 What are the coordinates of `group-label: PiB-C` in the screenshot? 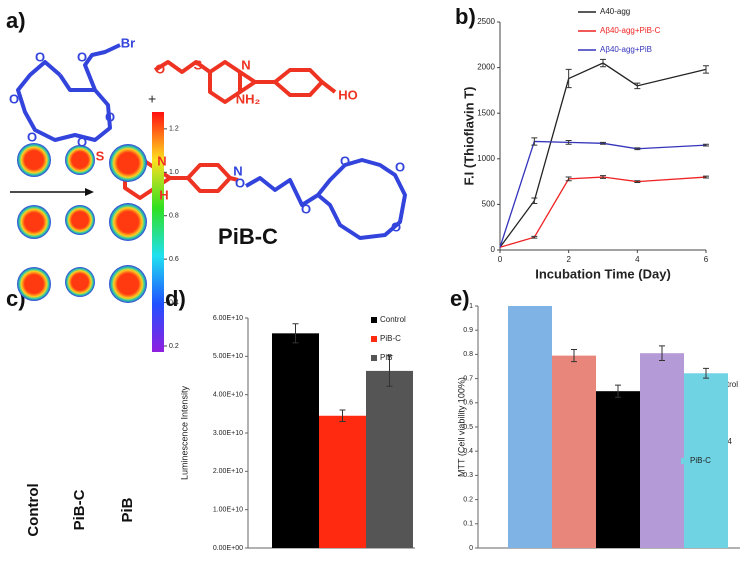 It's located at (79, 509).